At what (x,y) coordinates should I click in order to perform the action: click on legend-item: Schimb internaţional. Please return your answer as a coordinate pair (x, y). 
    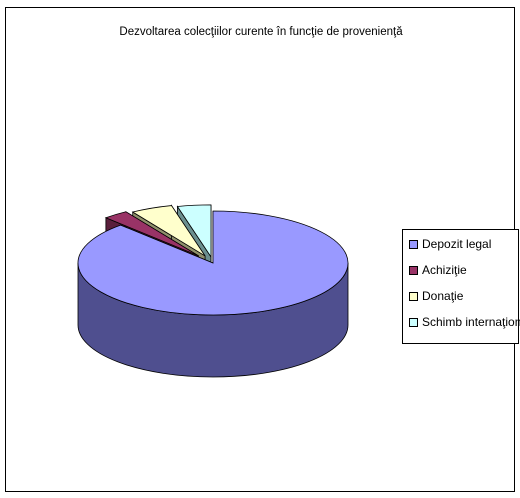
    Looking at the image, I should click on (464, 322).